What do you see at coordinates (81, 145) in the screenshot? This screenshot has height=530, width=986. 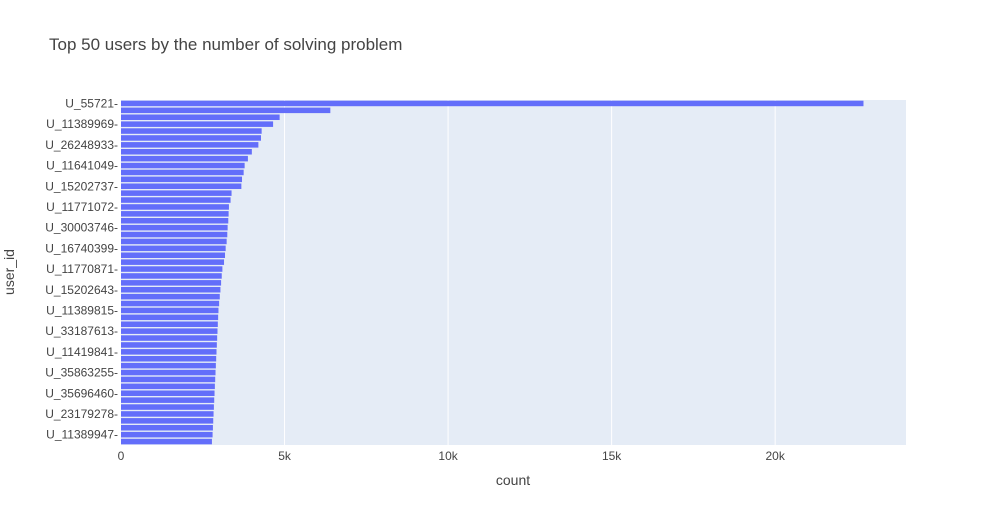 I see `y-tick-label: U_26248933-` at bounding box center [81, 145].